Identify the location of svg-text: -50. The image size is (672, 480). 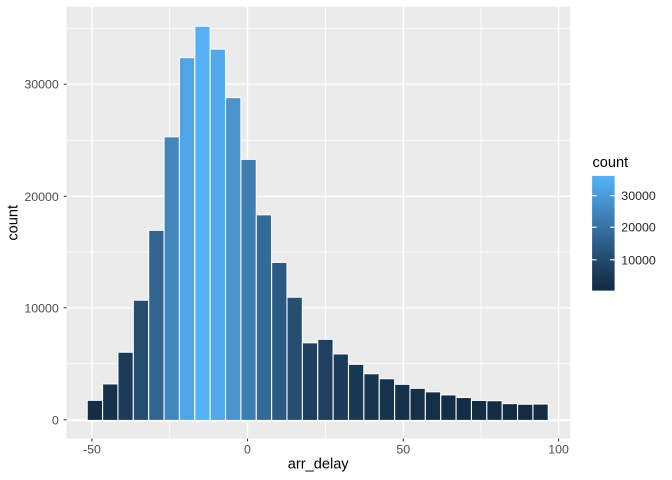
(92, 450).